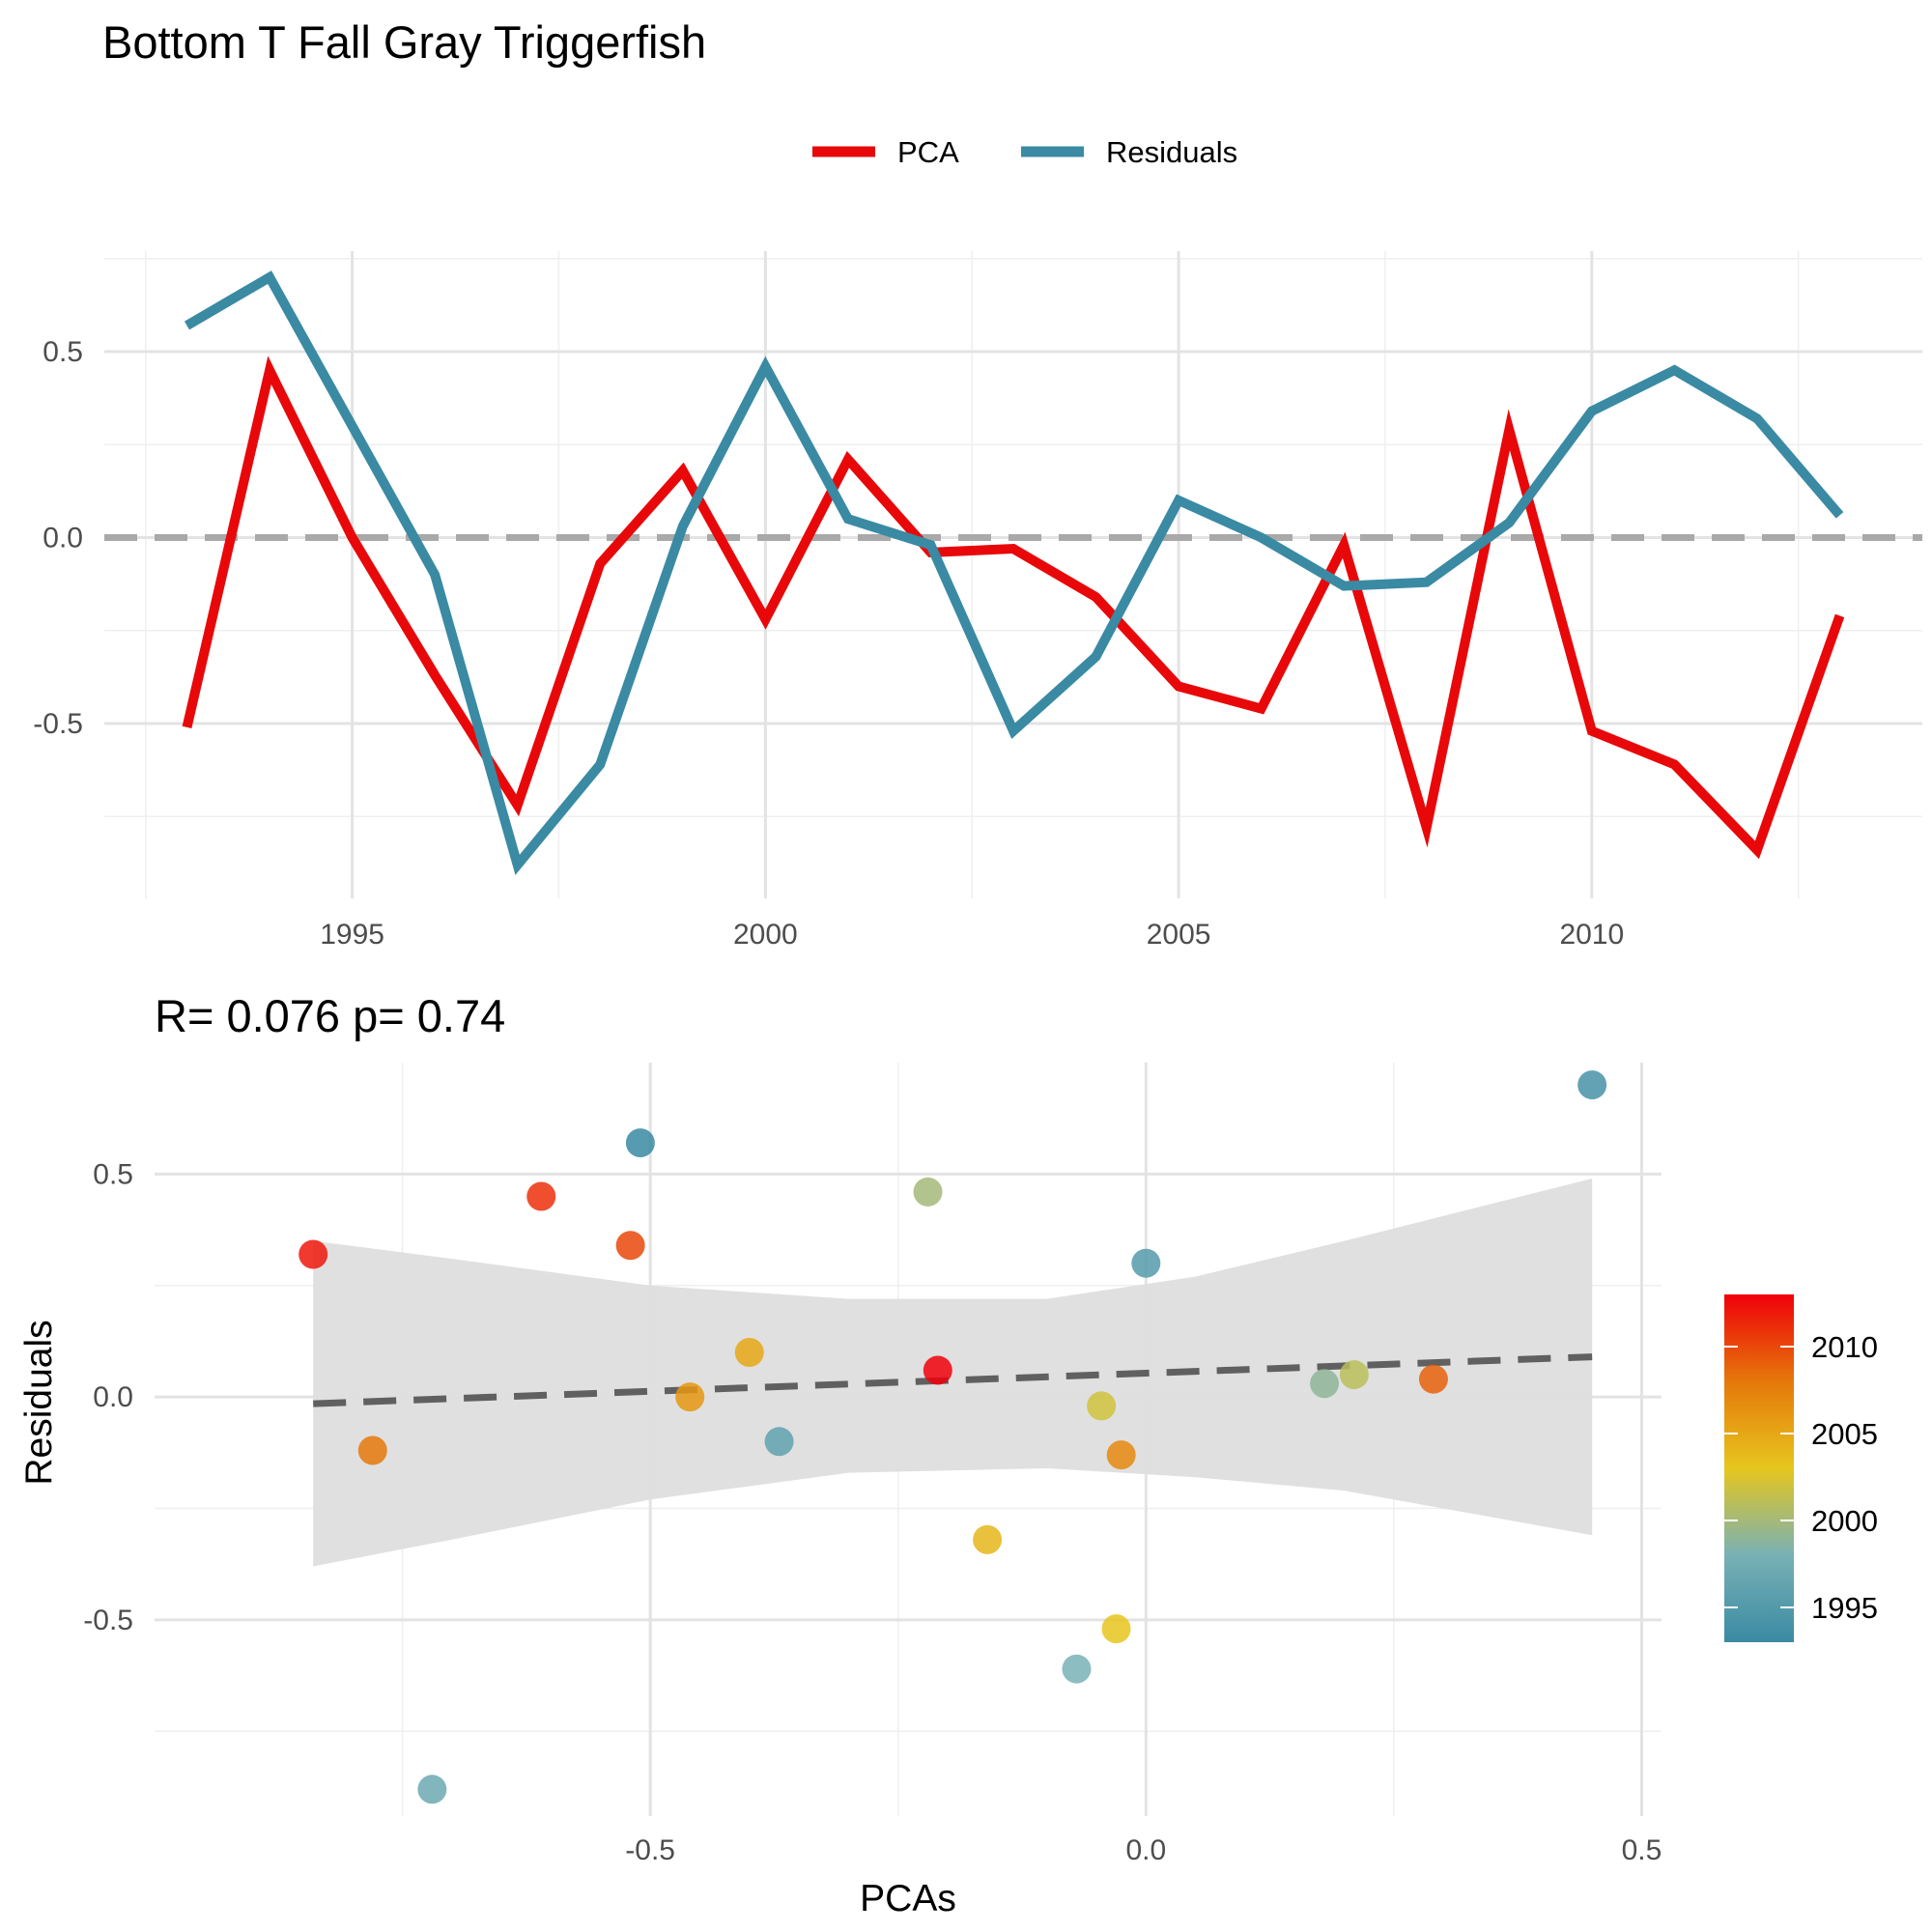  I want to click on regression-fit-line, so click(953, 1380).